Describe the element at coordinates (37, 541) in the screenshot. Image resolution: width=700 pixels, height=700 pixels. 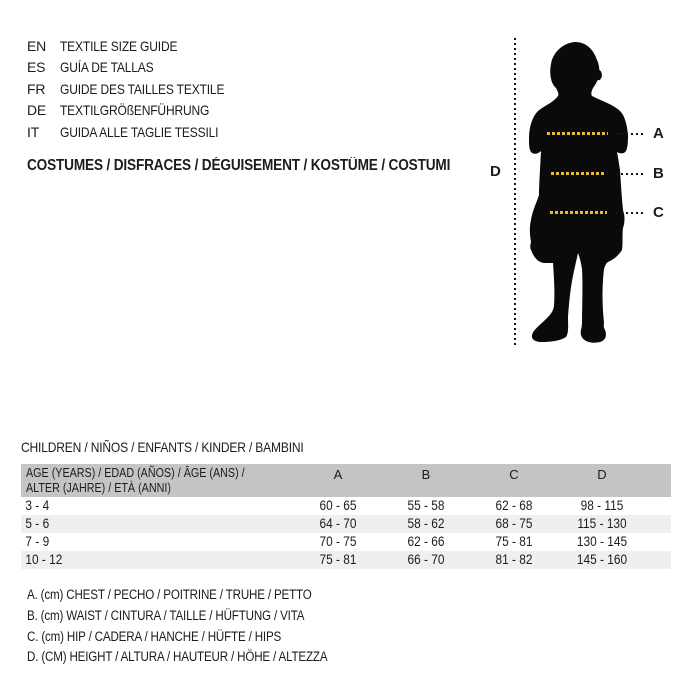
I see `age-cell: 7 - 9` at that location.